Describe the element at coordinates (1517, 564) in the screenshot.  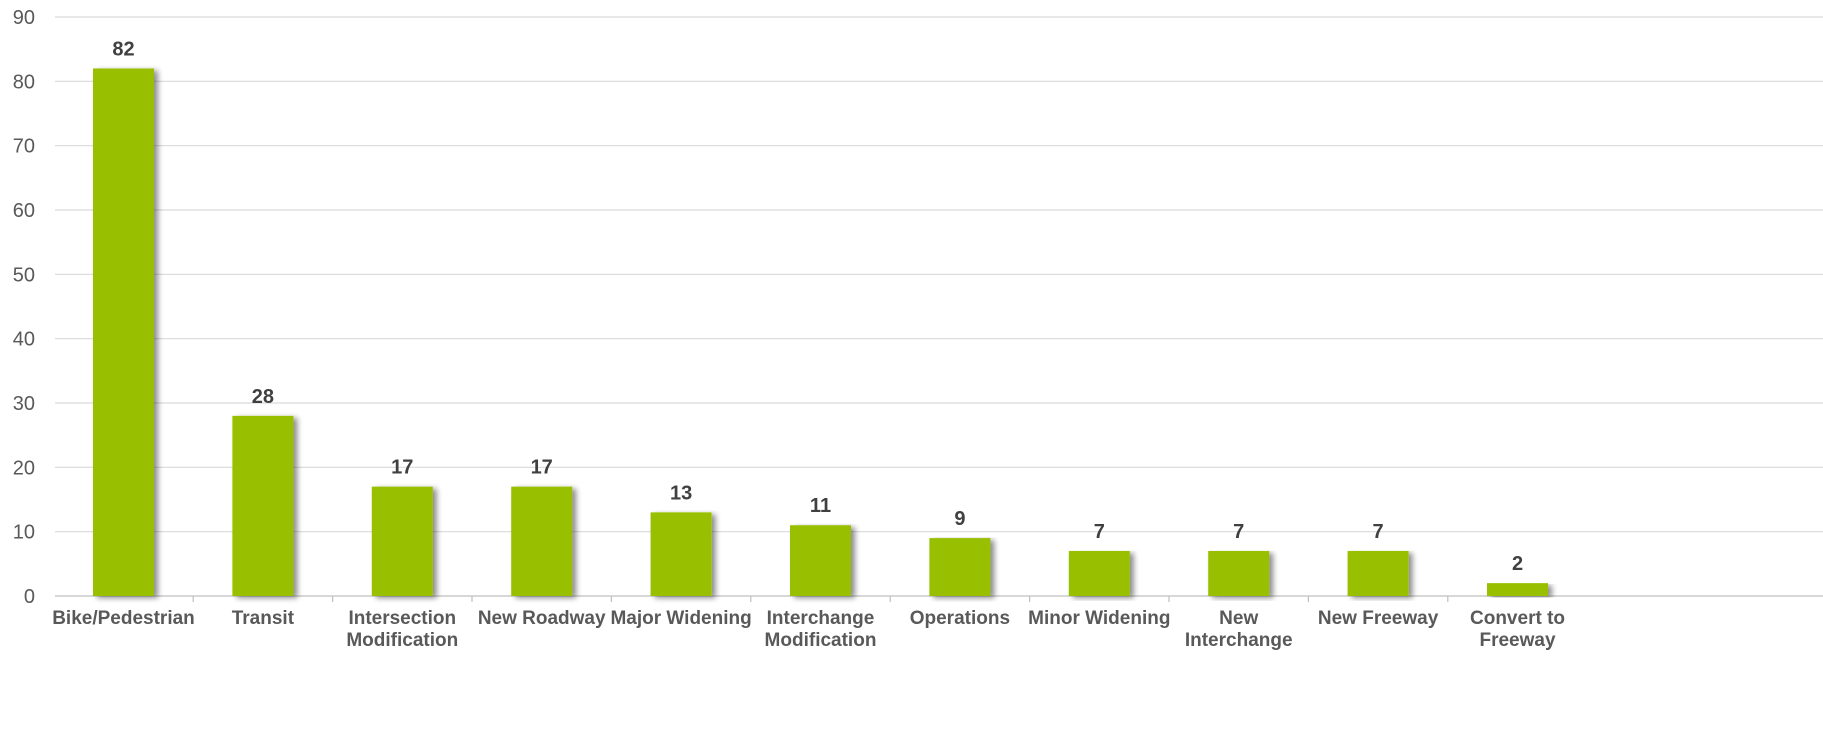
I see `data-label: 2` at that location.